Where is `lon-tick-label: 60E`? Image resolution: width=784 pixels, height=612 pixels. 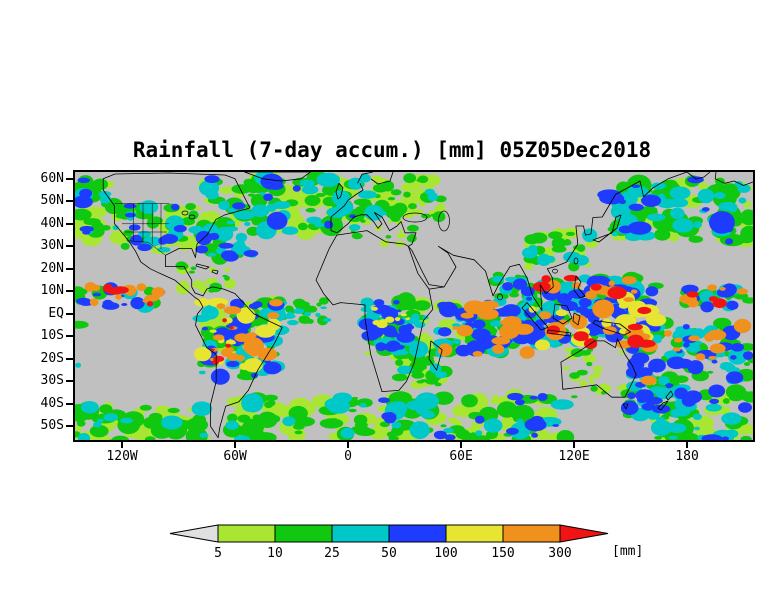
lon-tick-label: 60E is located at coordinates (461, 456).